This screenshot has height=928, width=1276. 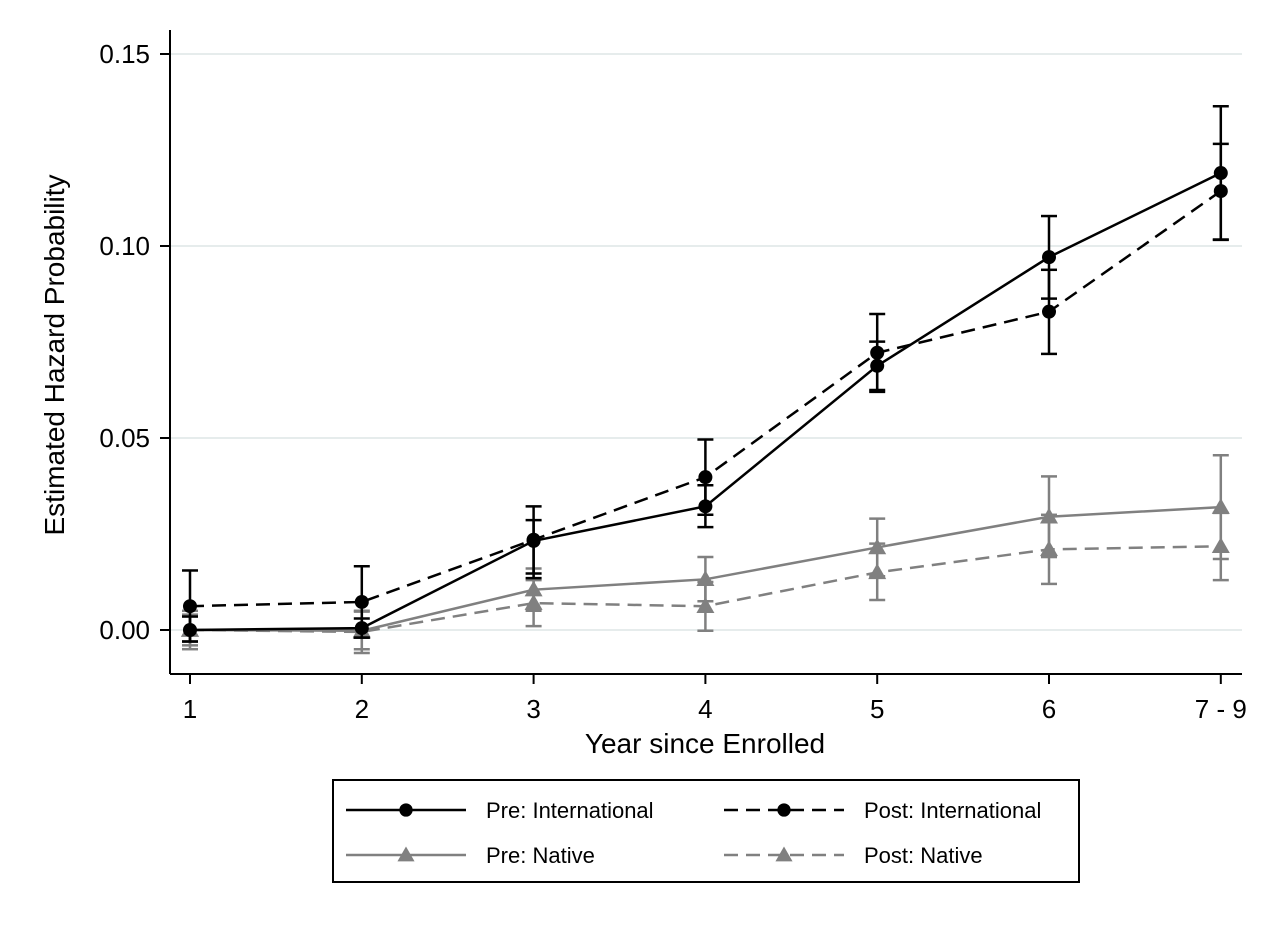 What do you see at coordinates (124, 630) in the screenshot?
I see `y-tick-label: 0.00` at bounding box center [124, 630].